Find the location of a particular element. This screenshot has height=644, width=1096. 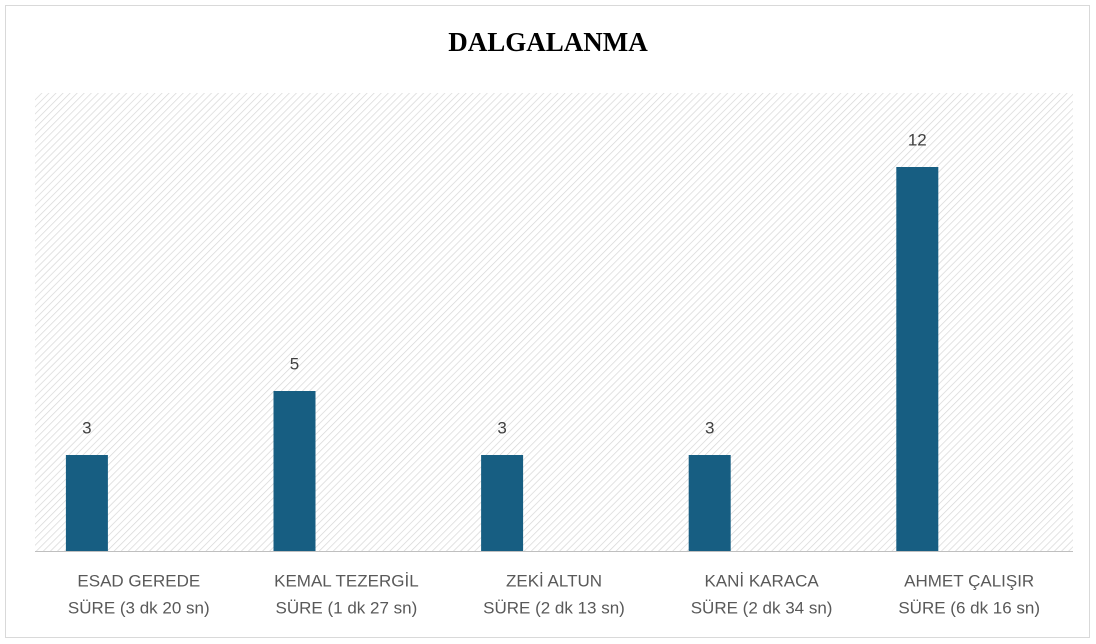

x-tick-label: AHMET ÇALIŞIR is located at coordinates (969, 580).